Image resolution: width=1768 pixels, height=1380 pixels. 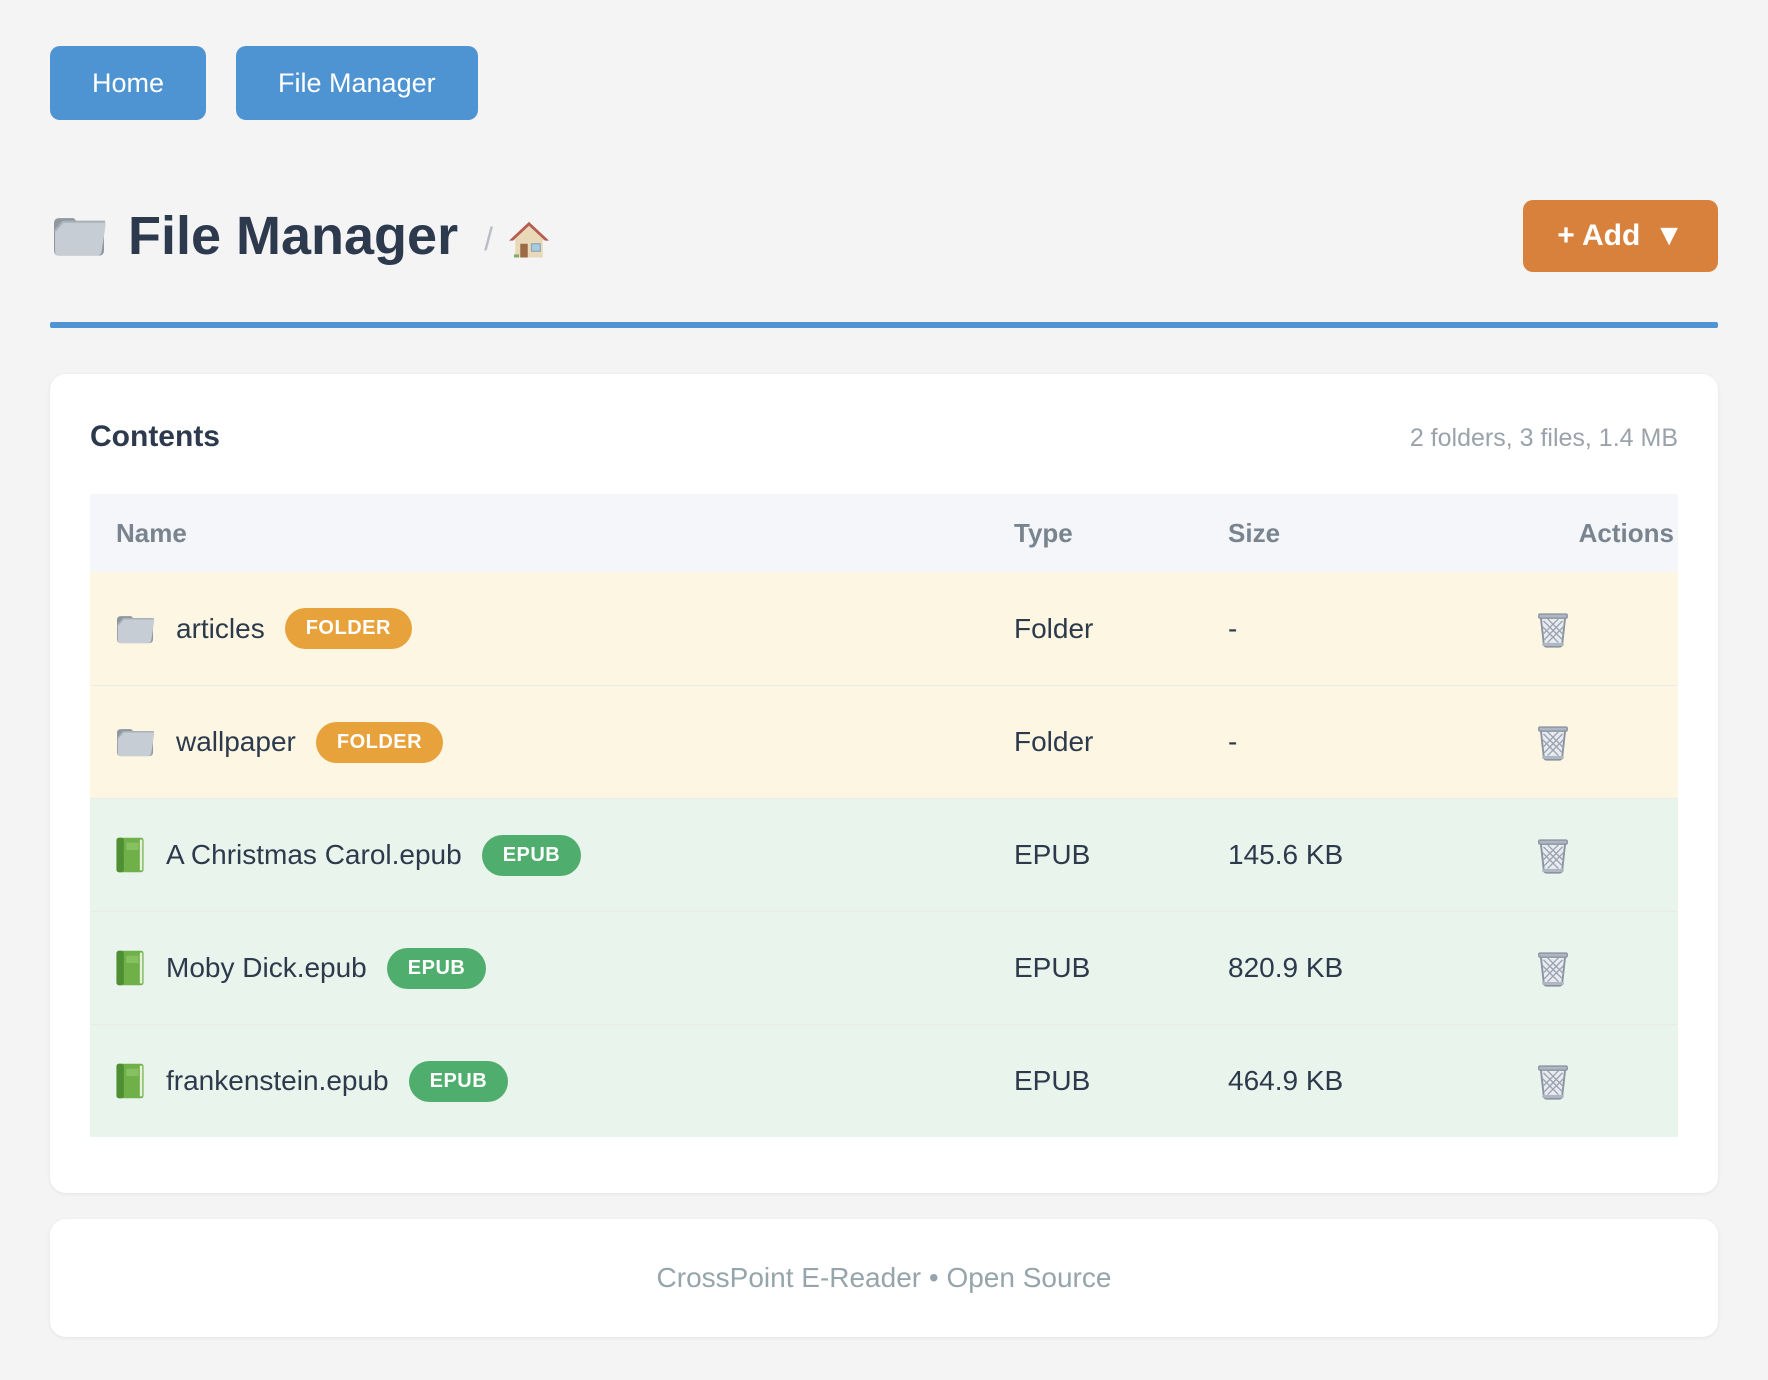 I want to click on file-name-link: articles, so click(x=220, y=628).